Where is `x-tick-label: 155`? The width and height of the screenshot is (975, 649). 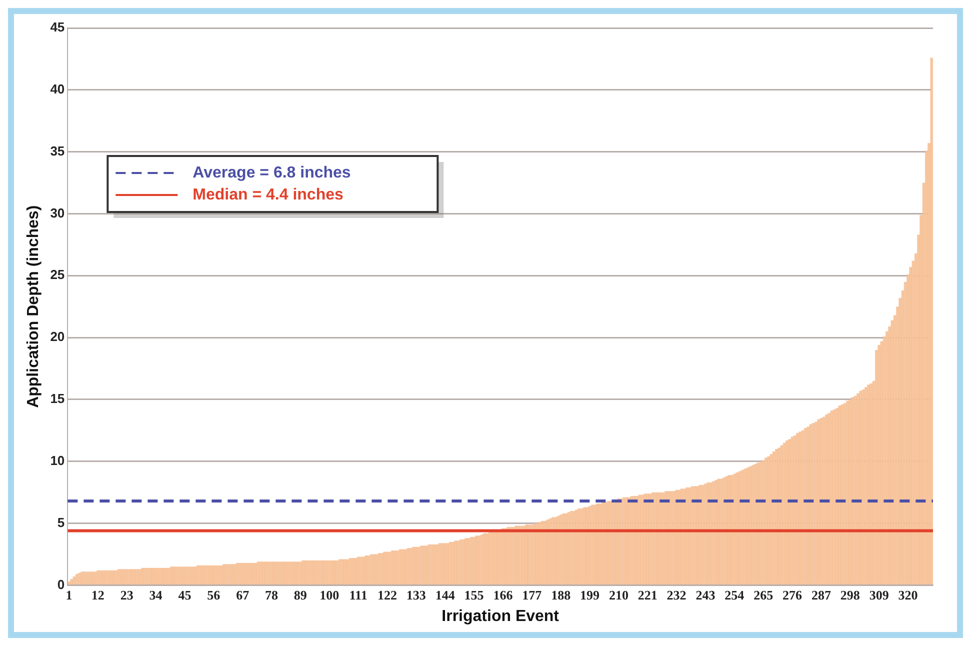 x-tick-label: 155 is located at coordinates (474, 594).